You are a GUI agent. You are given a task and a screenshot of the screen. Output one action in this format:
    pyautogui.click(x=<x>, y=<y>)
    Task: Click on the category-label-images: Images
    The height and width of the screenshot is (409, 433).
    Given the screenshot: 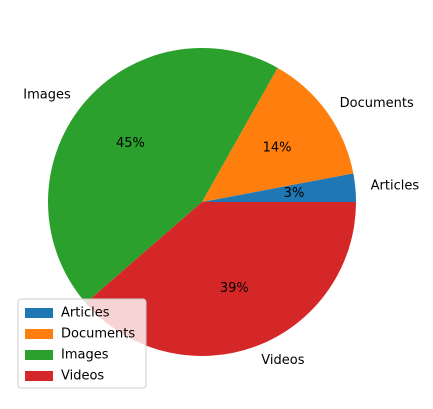 What is the action you would take?
    pyautogui.click(x=47, y=94)
    